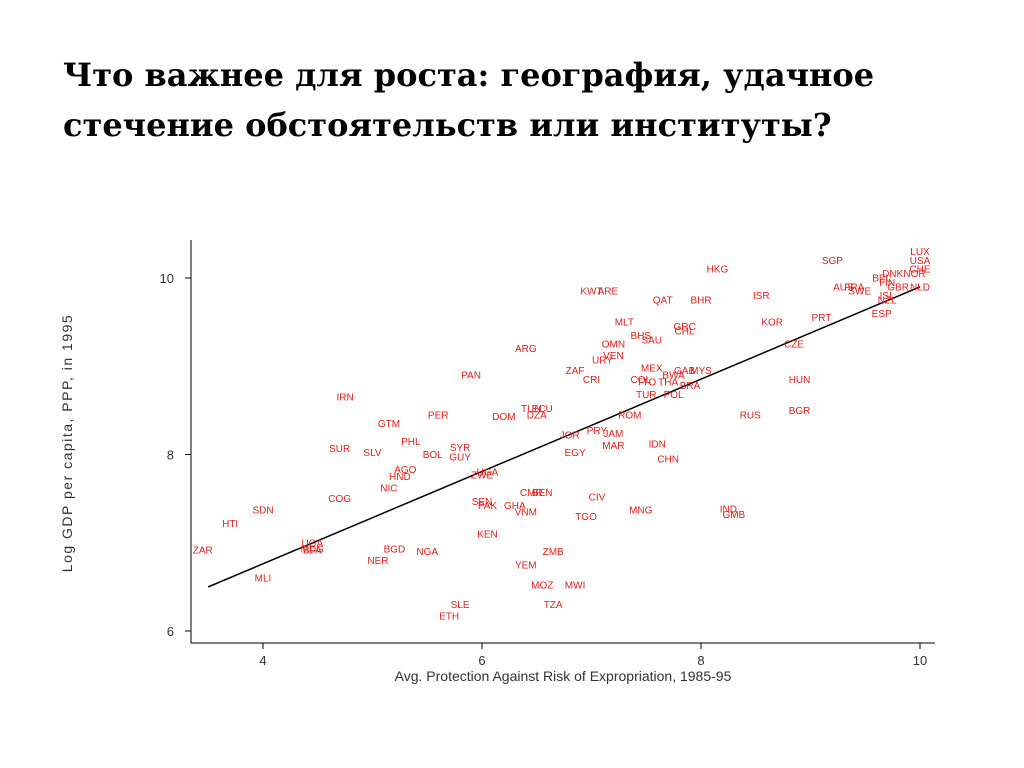 The image size is (1024, 768). I want to click on data-point-label: SLE, so click(460, 605).